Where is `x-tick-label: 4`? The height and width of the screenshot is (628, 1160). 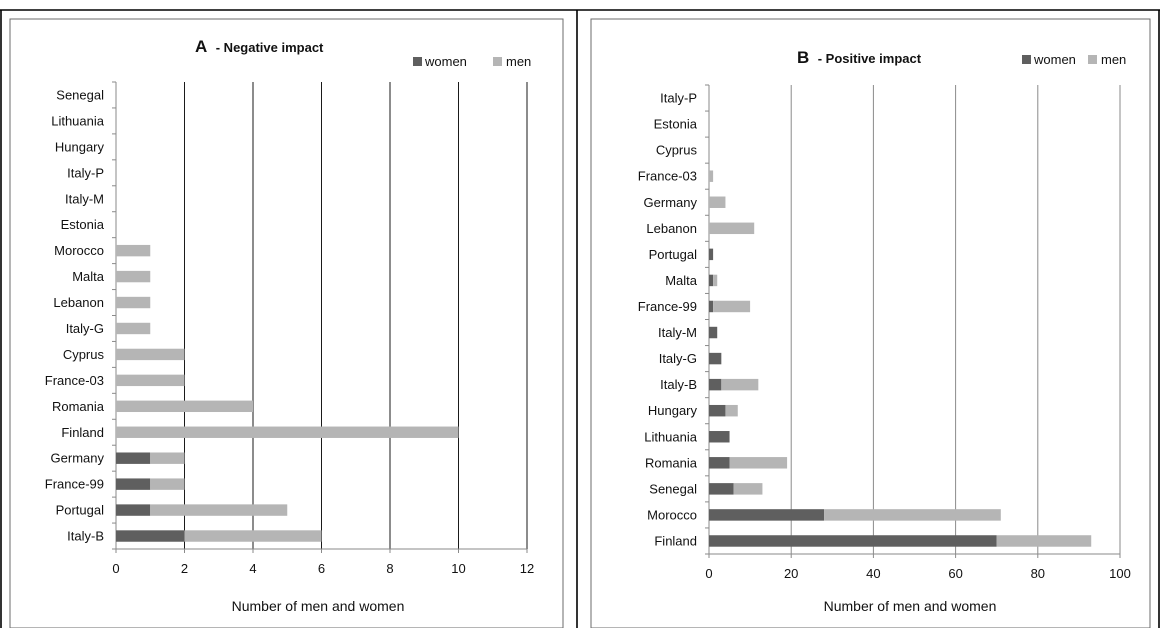 x-tick-label: 4 is located at coordinates (252, 568).